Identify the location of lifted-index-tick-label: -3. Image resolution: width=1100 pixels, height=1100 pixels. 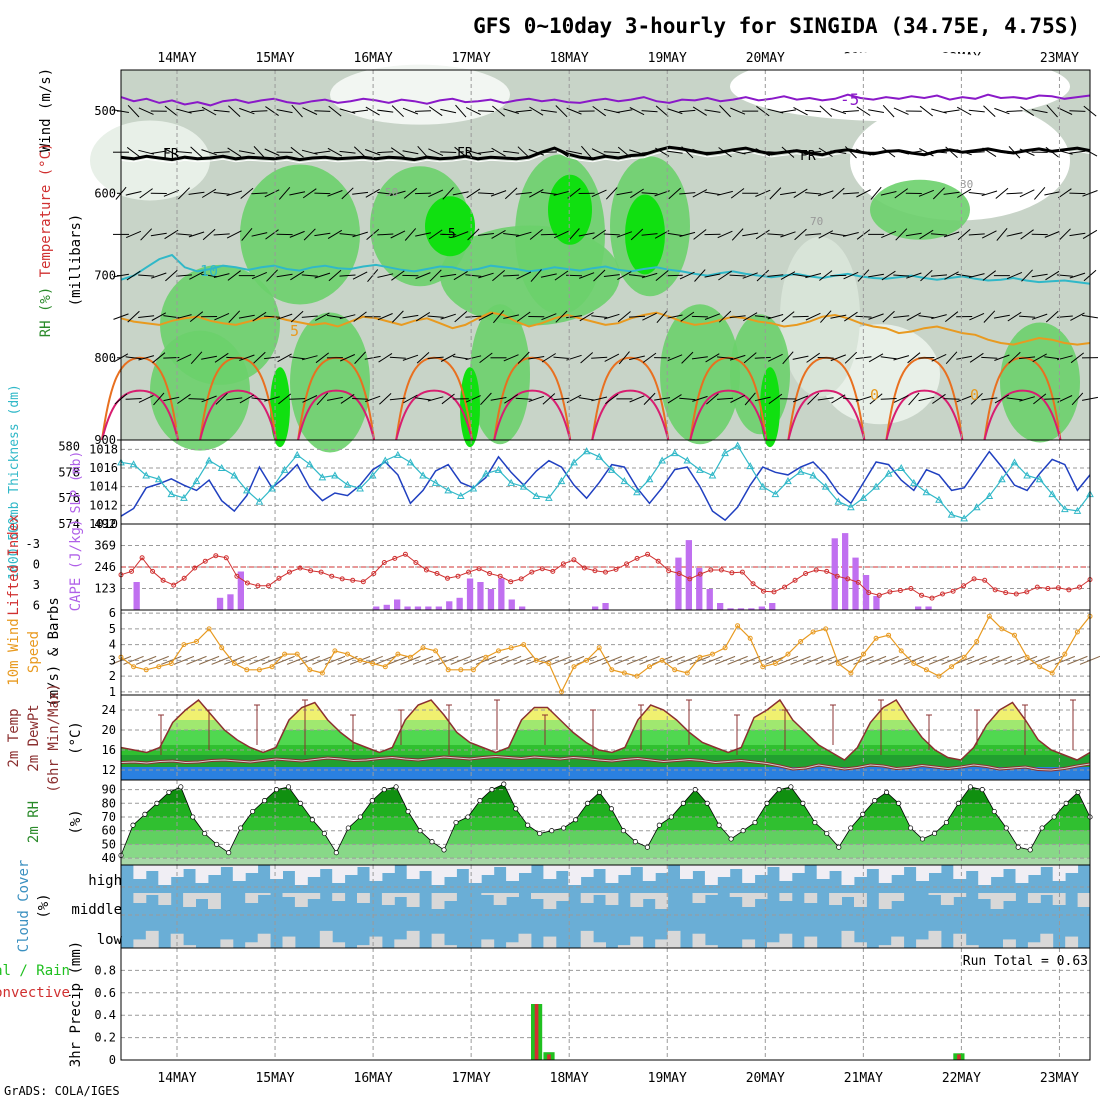
(33, 544).